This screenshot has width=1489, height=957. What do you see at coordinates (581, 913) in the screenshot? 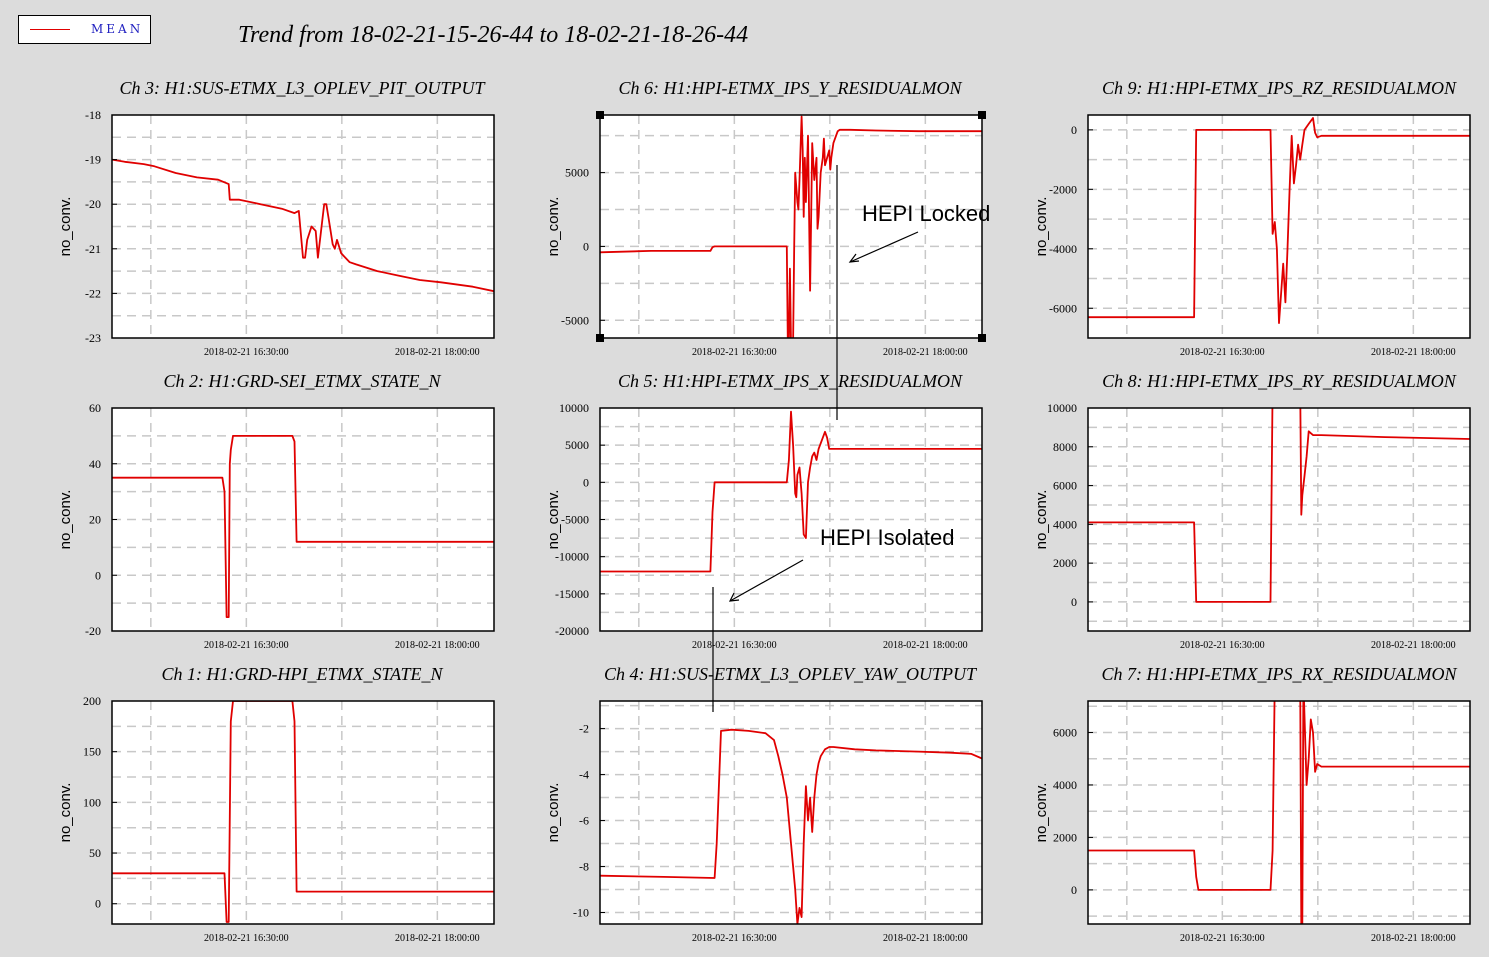
I see `y-tick-label: -10` at bounding box center [581, 913].